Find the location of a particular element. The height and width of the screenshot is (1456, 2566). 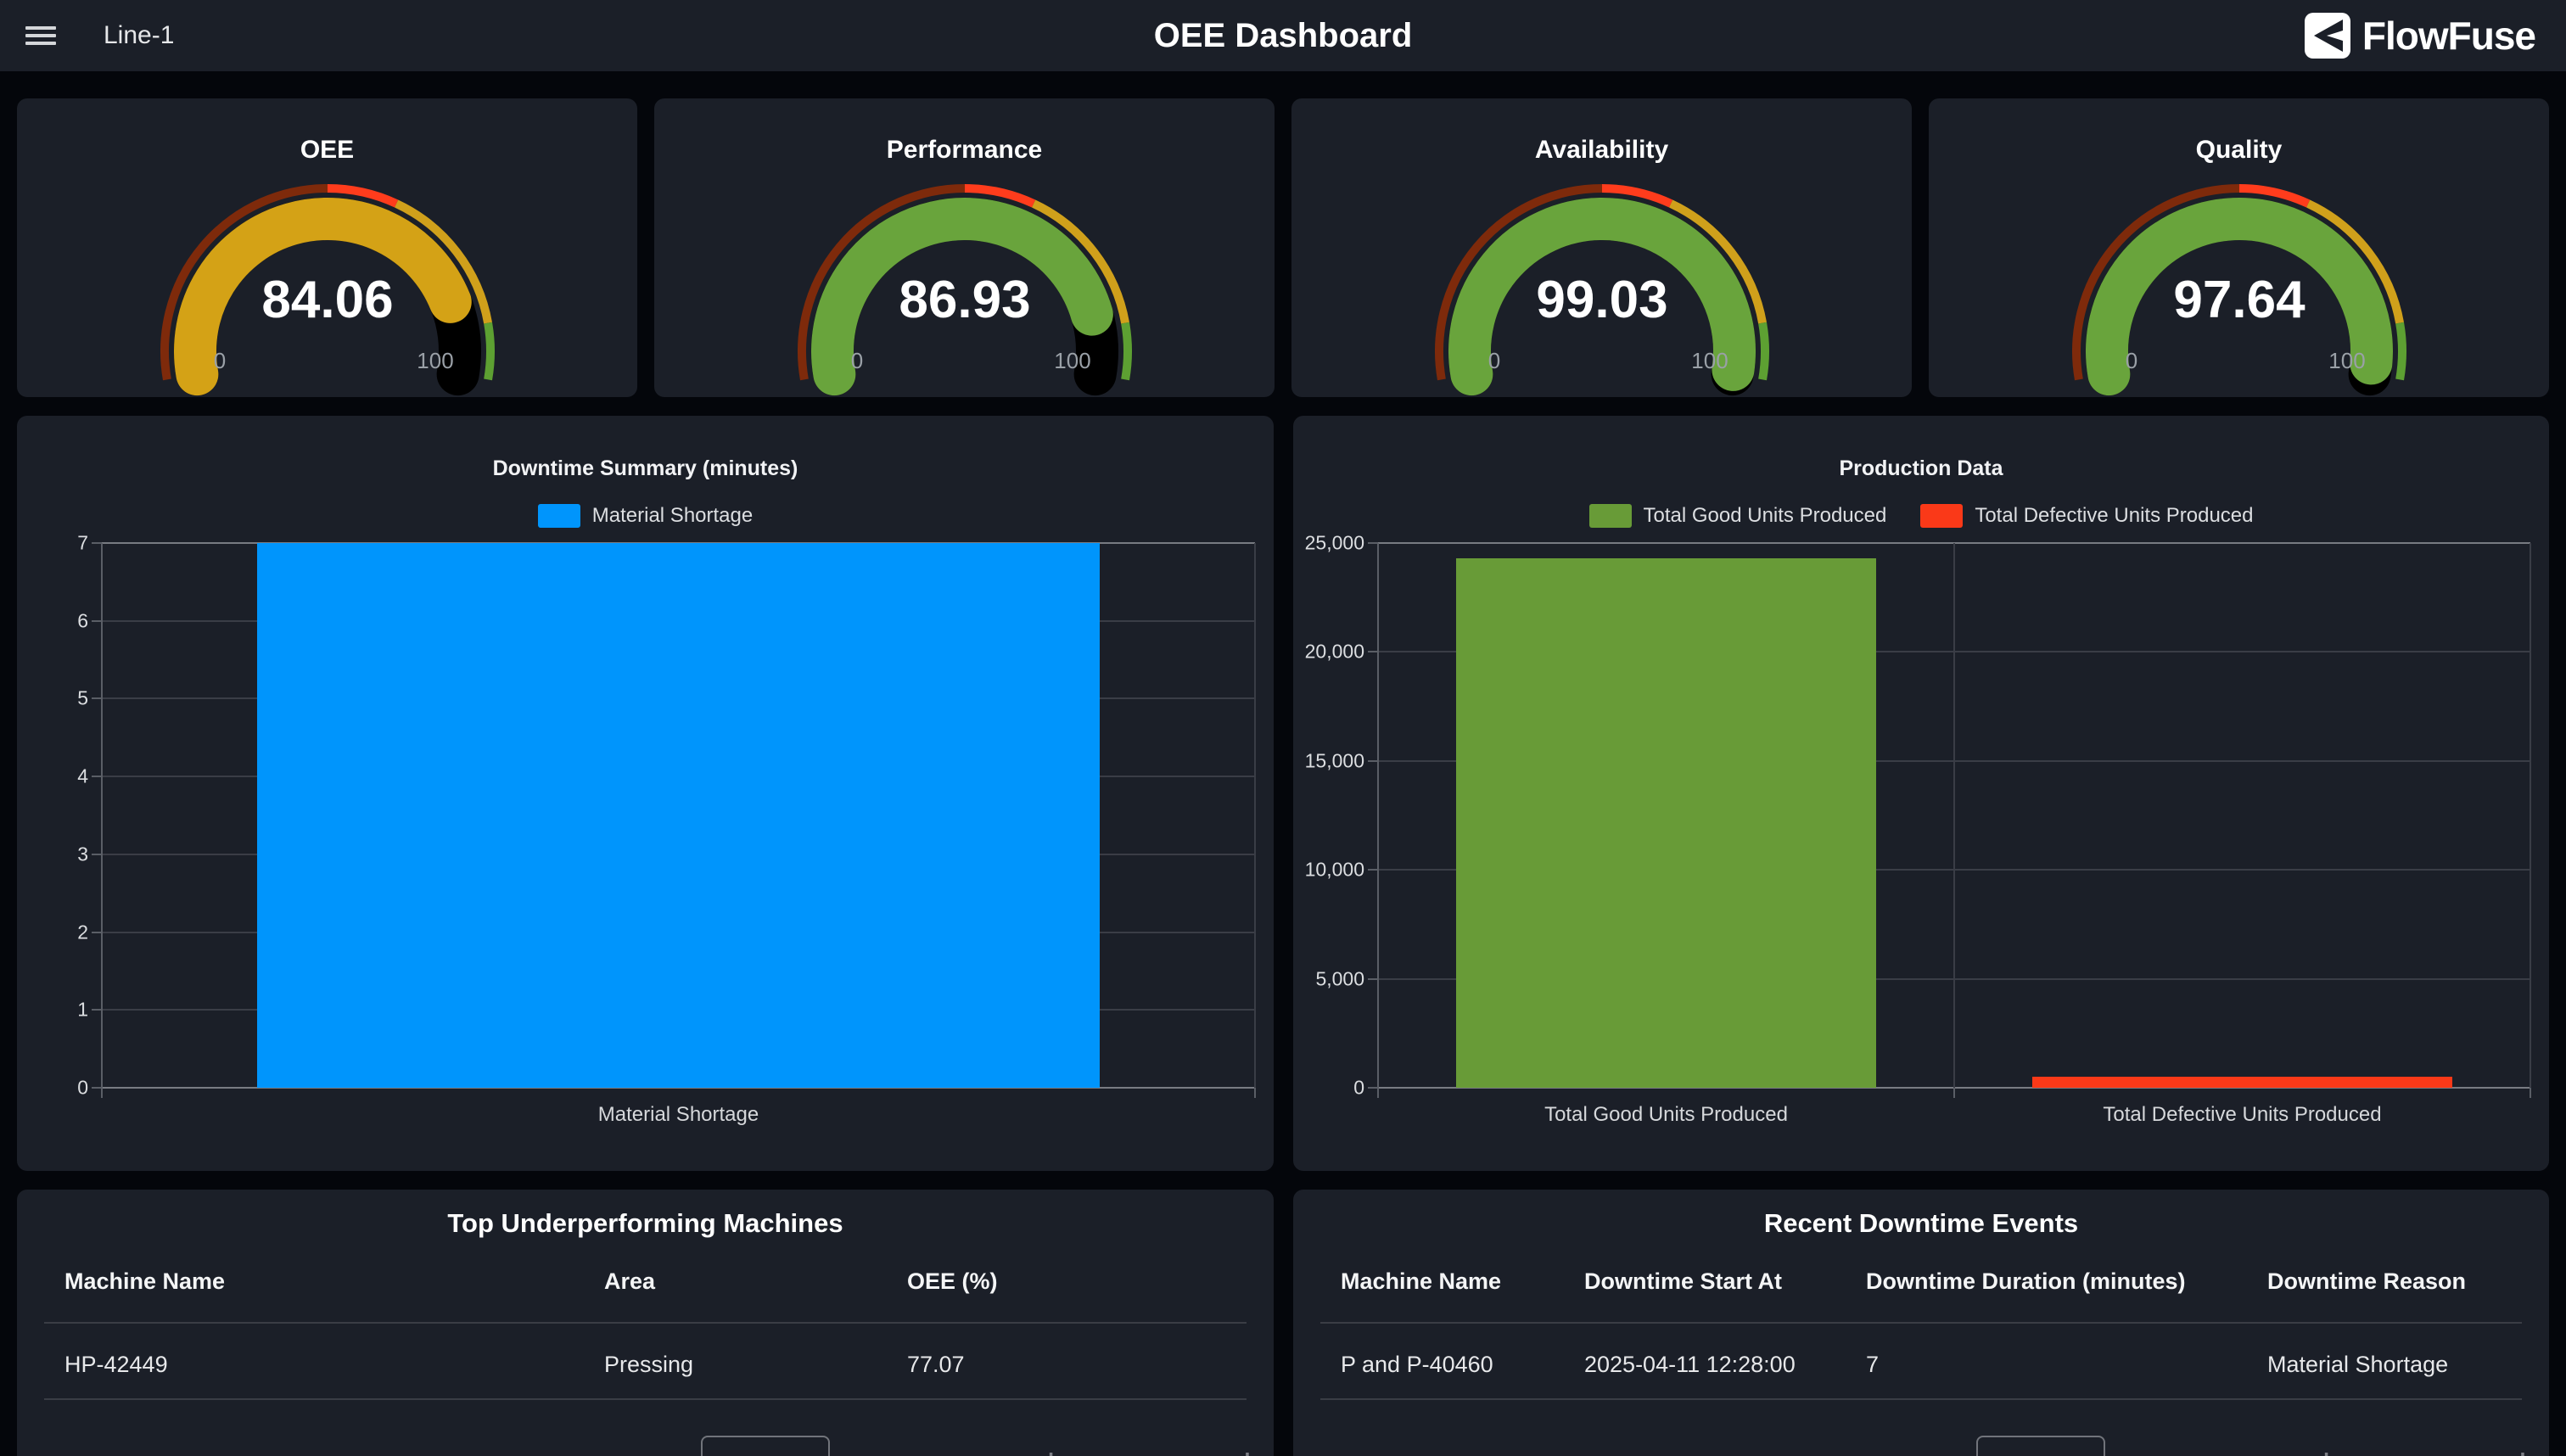

bar-total-good-units-produced is located at coordinates (1666, 822).